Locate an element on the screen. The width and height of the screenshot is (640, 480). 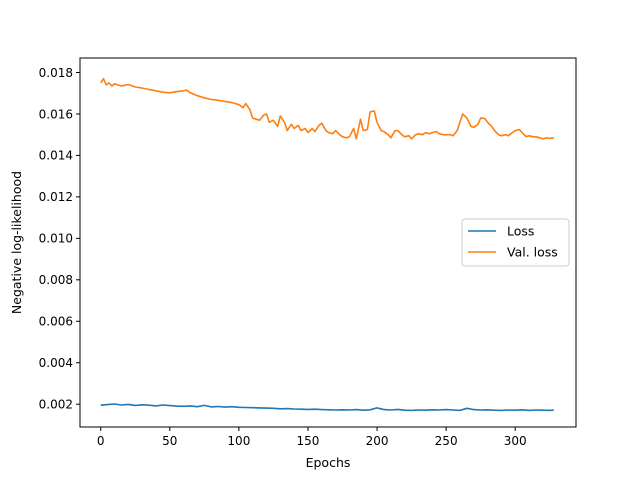
legend-label-val-loss: Val. loss is located at coordinates (532, 252).